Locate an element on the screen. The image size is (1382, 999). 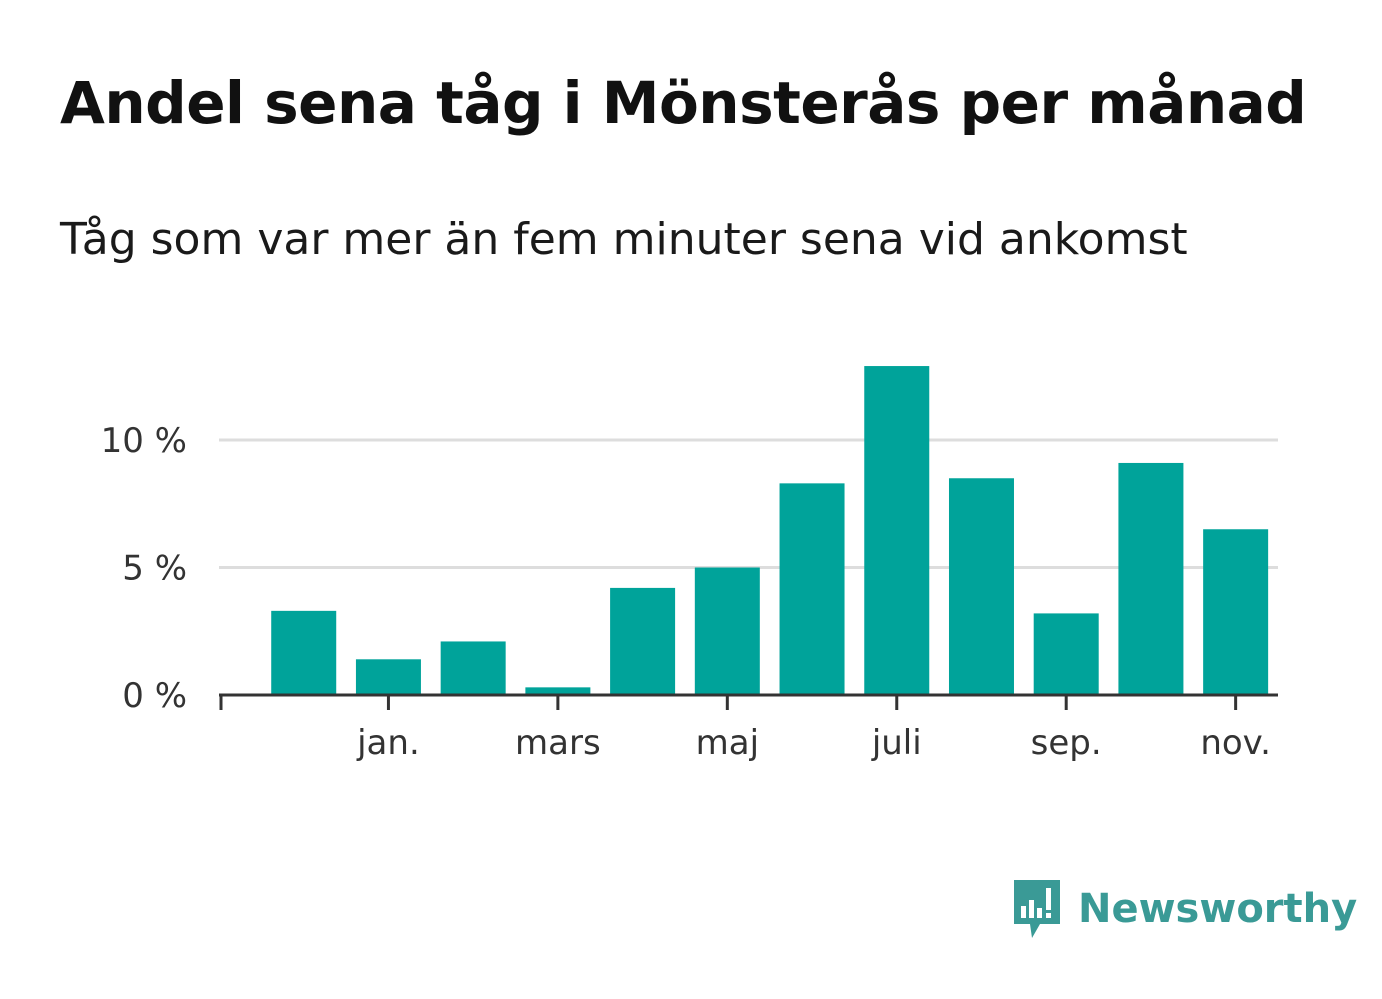
x-tick-label: mars is located at coordinates (558, 743).